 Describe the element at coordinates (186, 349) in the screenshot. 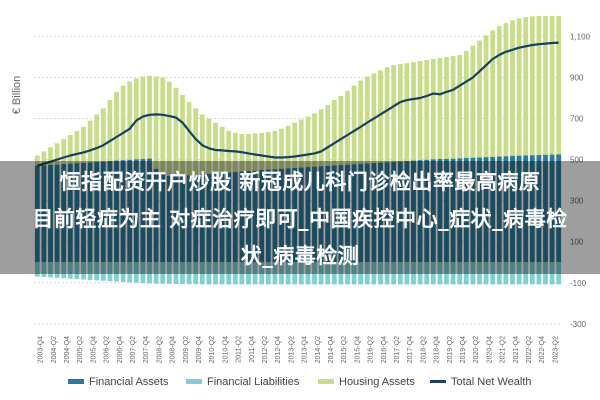

I see `x-tick-label: 2009-Q2` at that location.